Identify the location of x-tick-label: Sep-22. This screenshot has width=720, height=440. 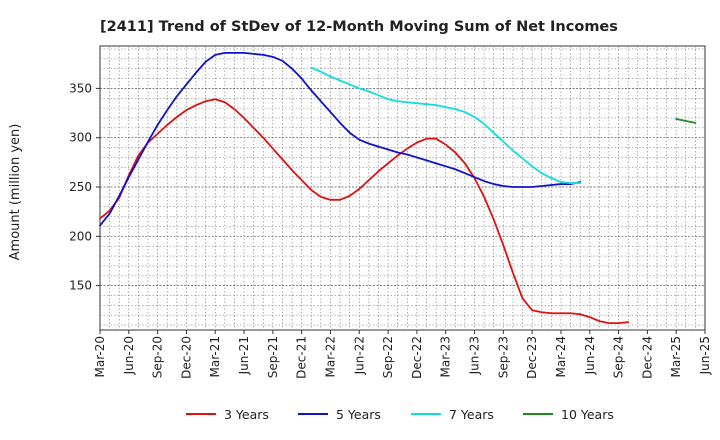
(388, 357).